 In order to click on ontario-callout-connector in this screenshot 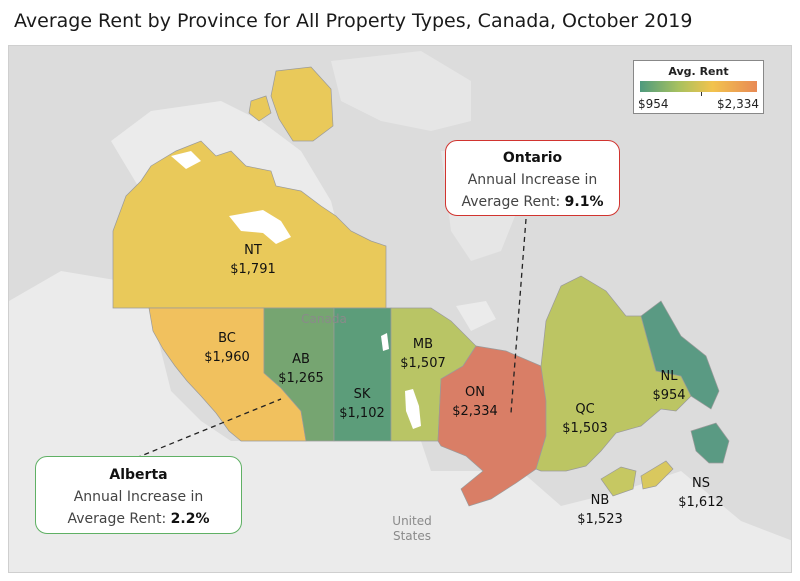, I will do `click(518, 316)`.